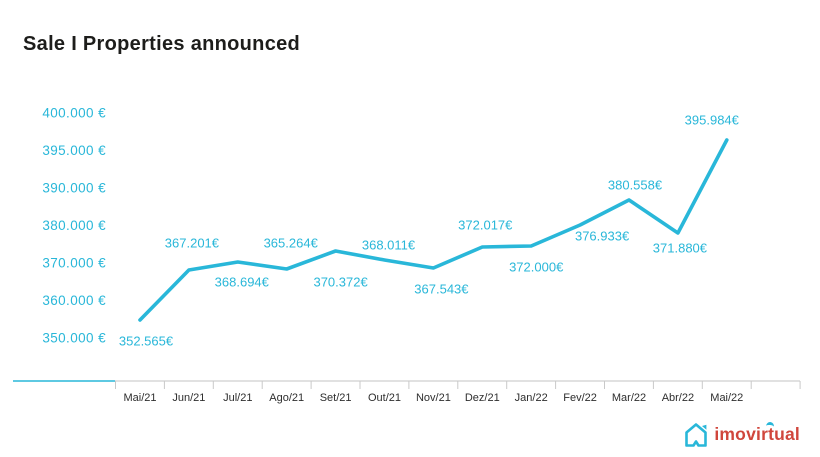 This screenshot has width=820, height=457. I want to click on data-point-label: 367.543€, so click(441, 289).